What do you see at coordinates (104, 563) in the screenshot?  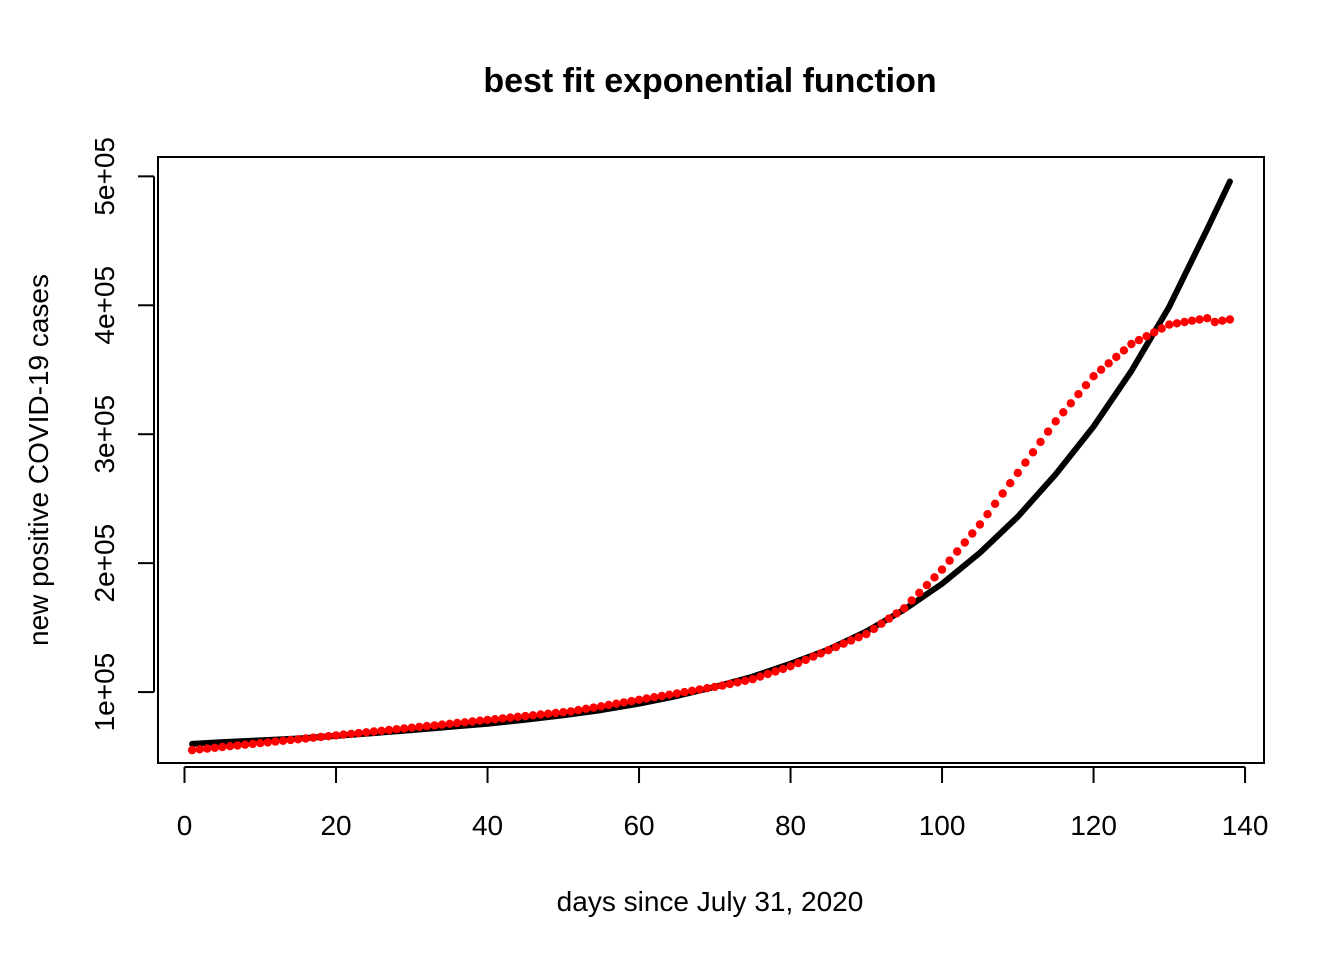 I see `y-tick-label: 2e+05` at bounding box center [104, 563].